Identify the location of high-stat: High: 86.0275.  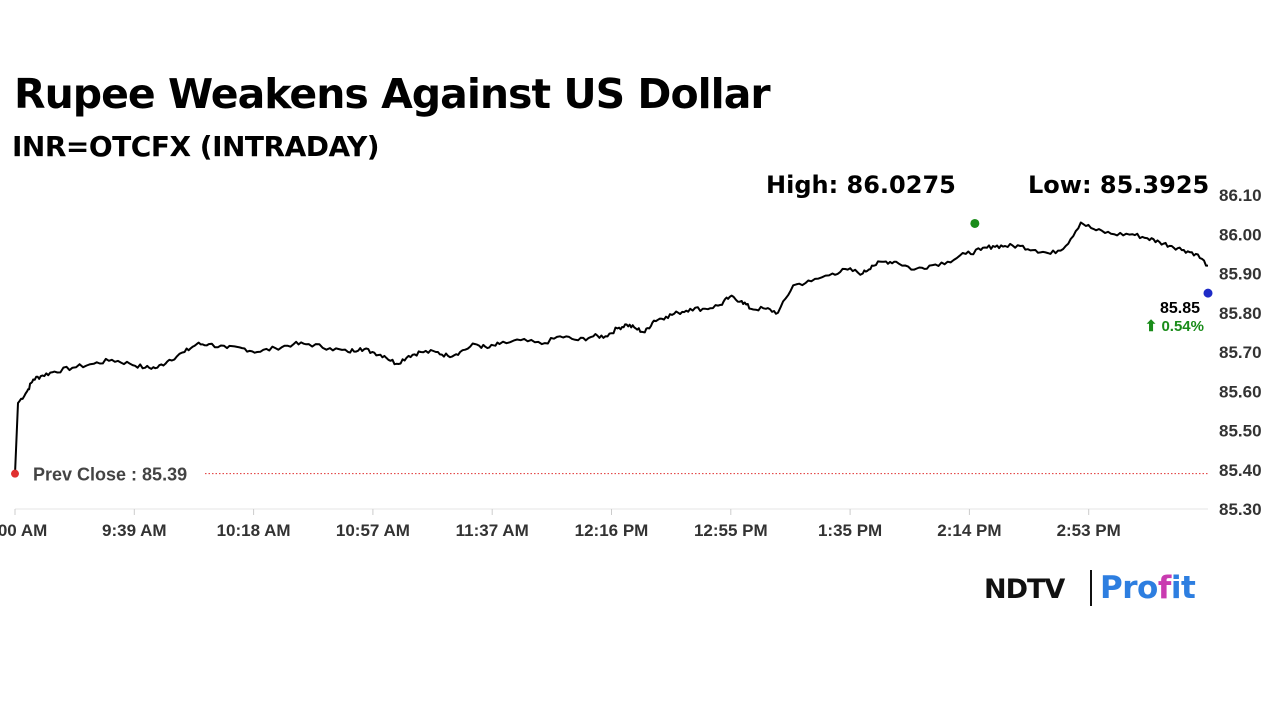
(861, 185).